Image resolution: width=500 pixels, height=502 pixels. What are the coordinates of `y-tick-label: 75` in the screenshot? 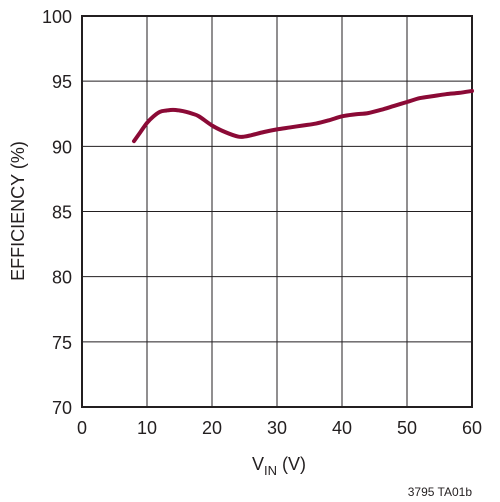 It's located at (62, 343).